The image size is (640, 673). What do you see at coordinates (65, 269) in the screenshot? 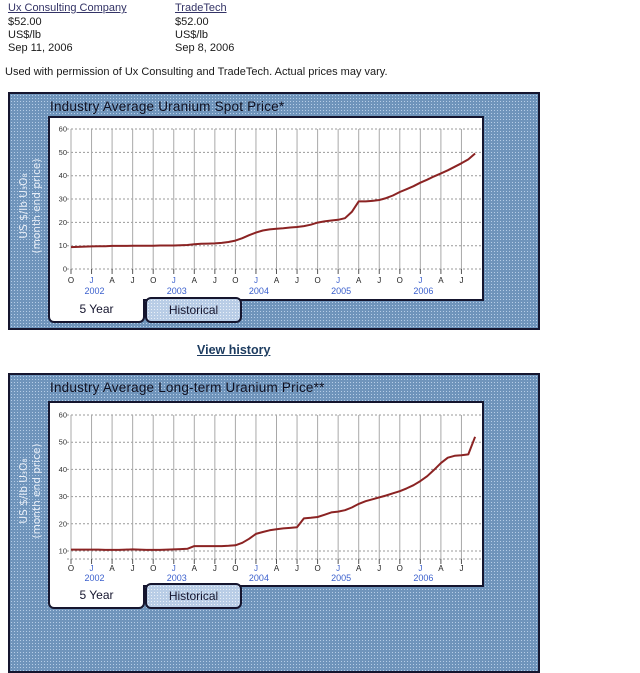
I see `svg-text: 0` at bounding box center [65, 269].